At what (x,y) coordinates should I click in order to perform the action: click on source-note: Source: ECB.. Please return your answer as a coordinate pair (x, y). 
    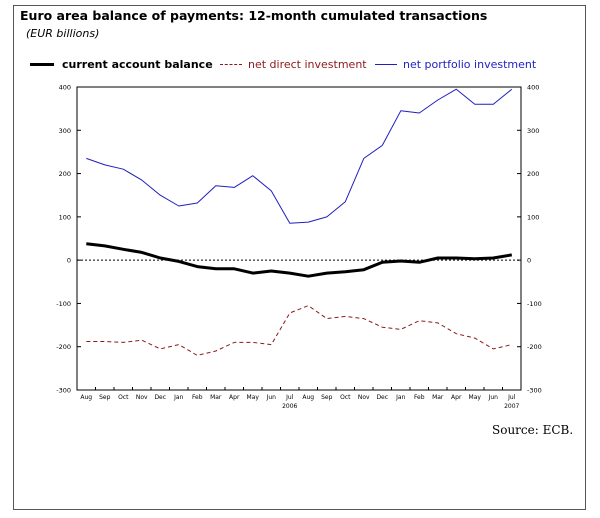
    Looking at the image, I should click on (533, 430).